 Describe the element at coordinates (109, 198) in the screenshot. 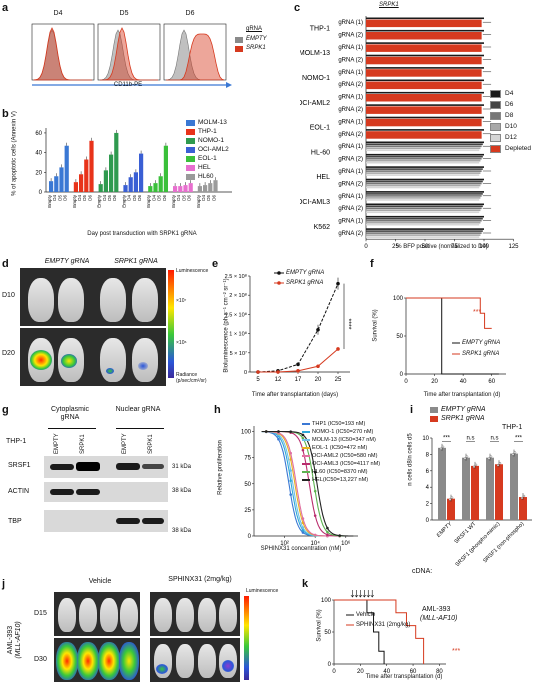

I see `x-tick-label: D5` at that location.